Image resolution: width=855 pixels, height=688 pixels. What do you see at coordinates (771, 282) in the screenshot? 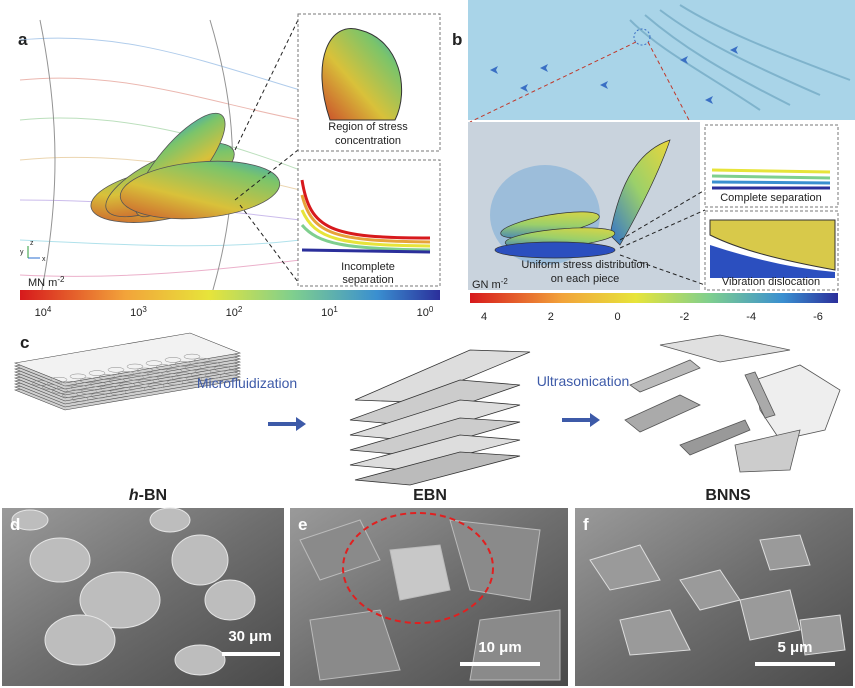
I see `callout: Vibration dislocation` at bounding box center [771, 282].